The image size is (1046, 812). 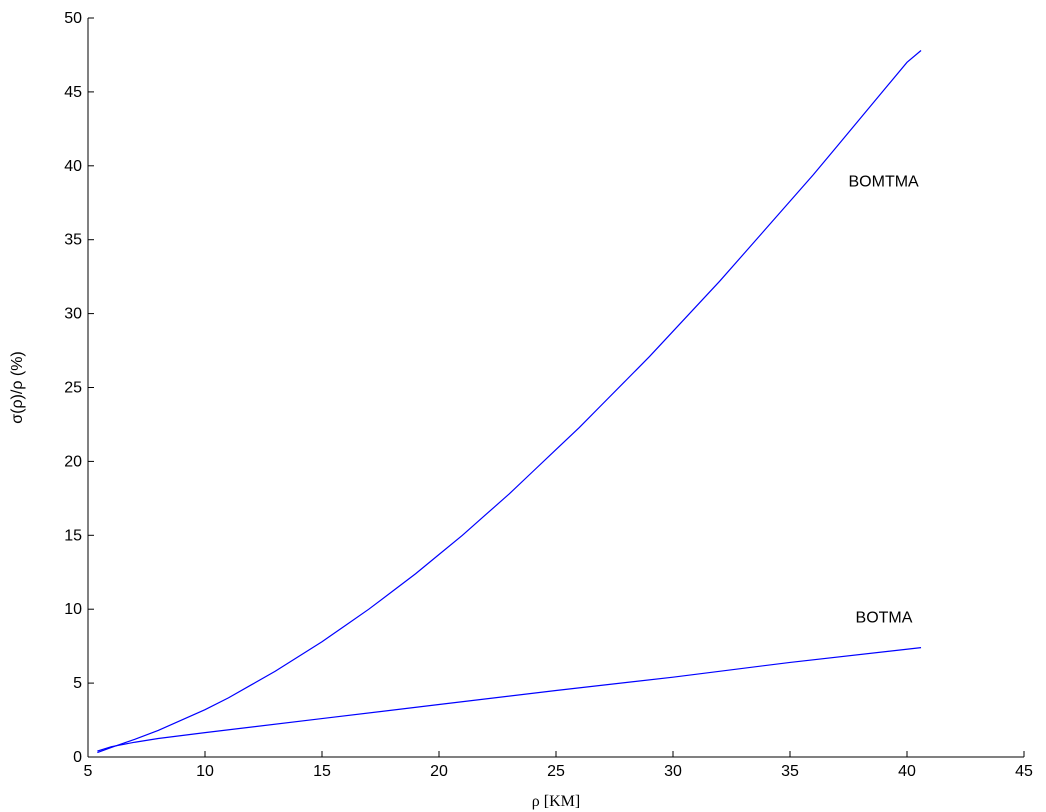 What do you see at coordinates (73, 166) in the screenshot?
I see `y-tick-label: 40` at bounding box center [73, 166].